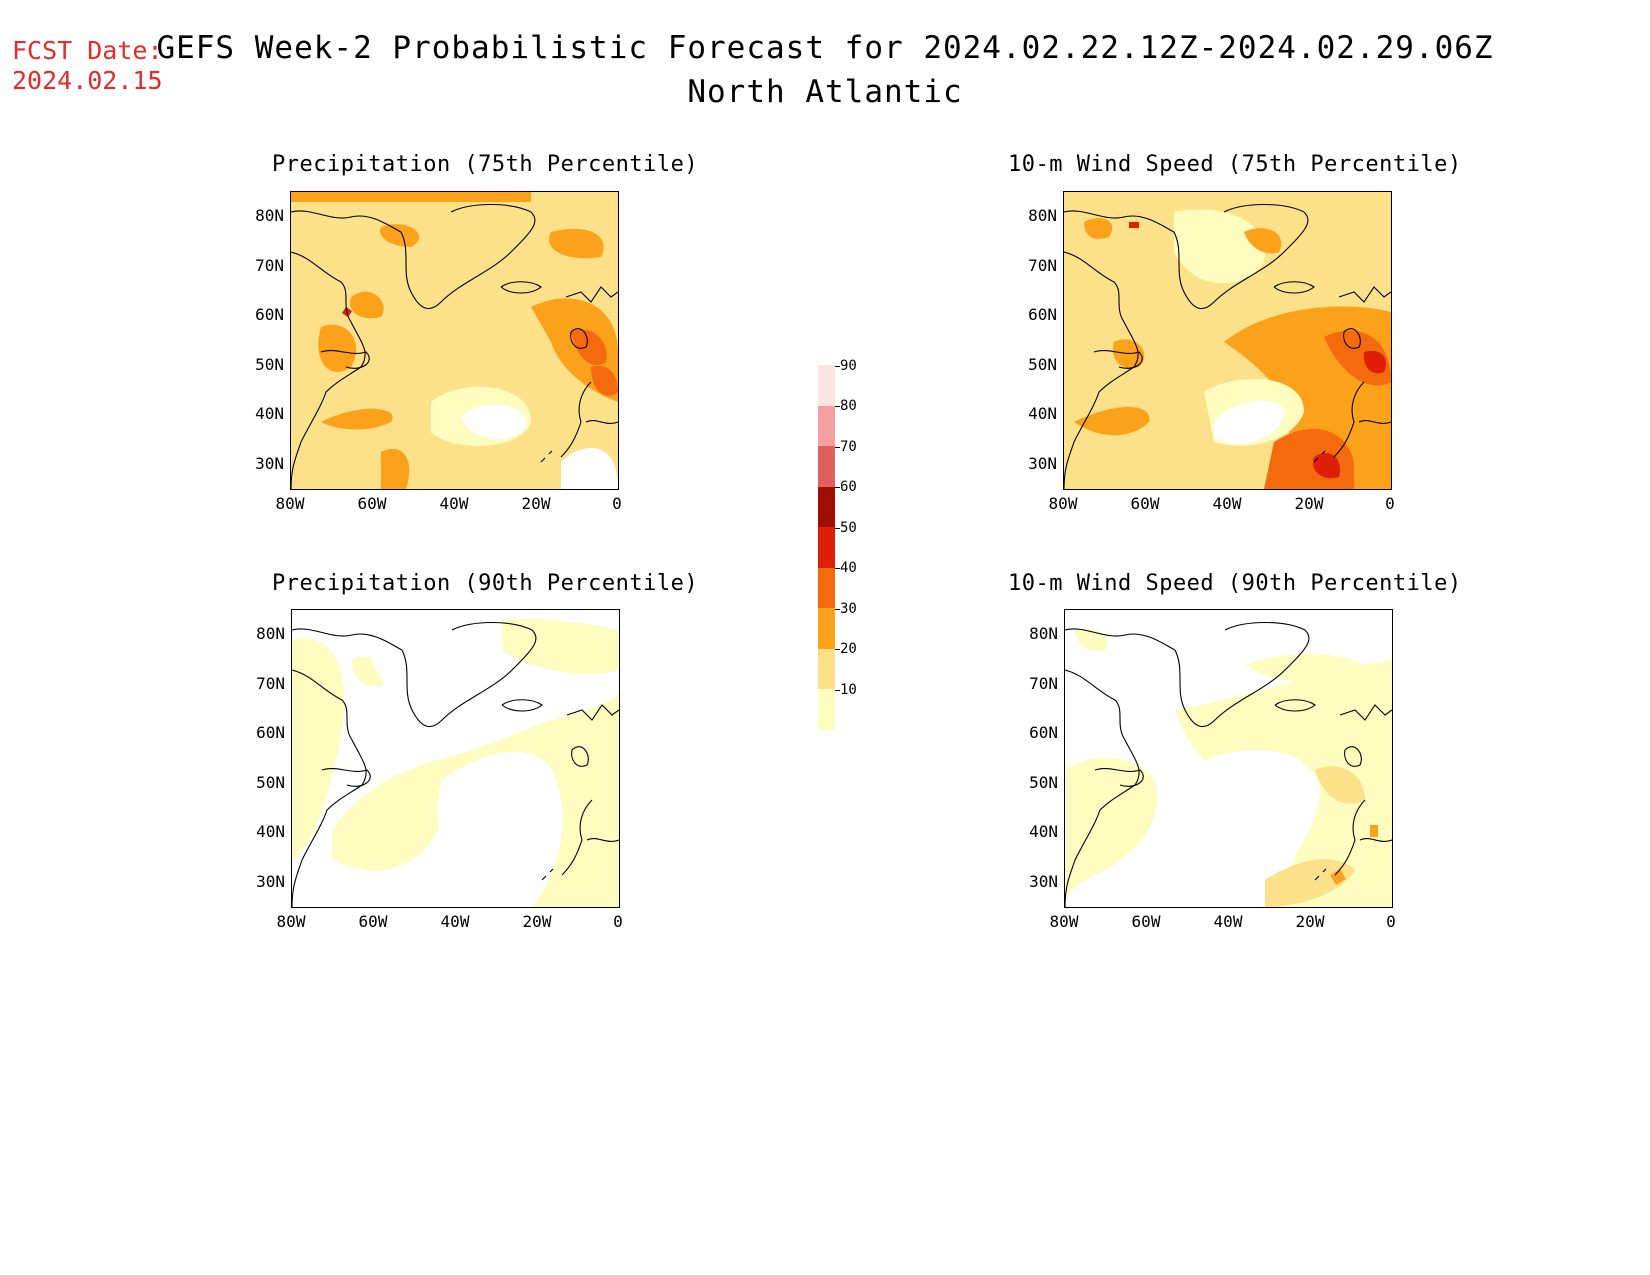  I want to click on colorbar-label: 60, so click(848, 487).